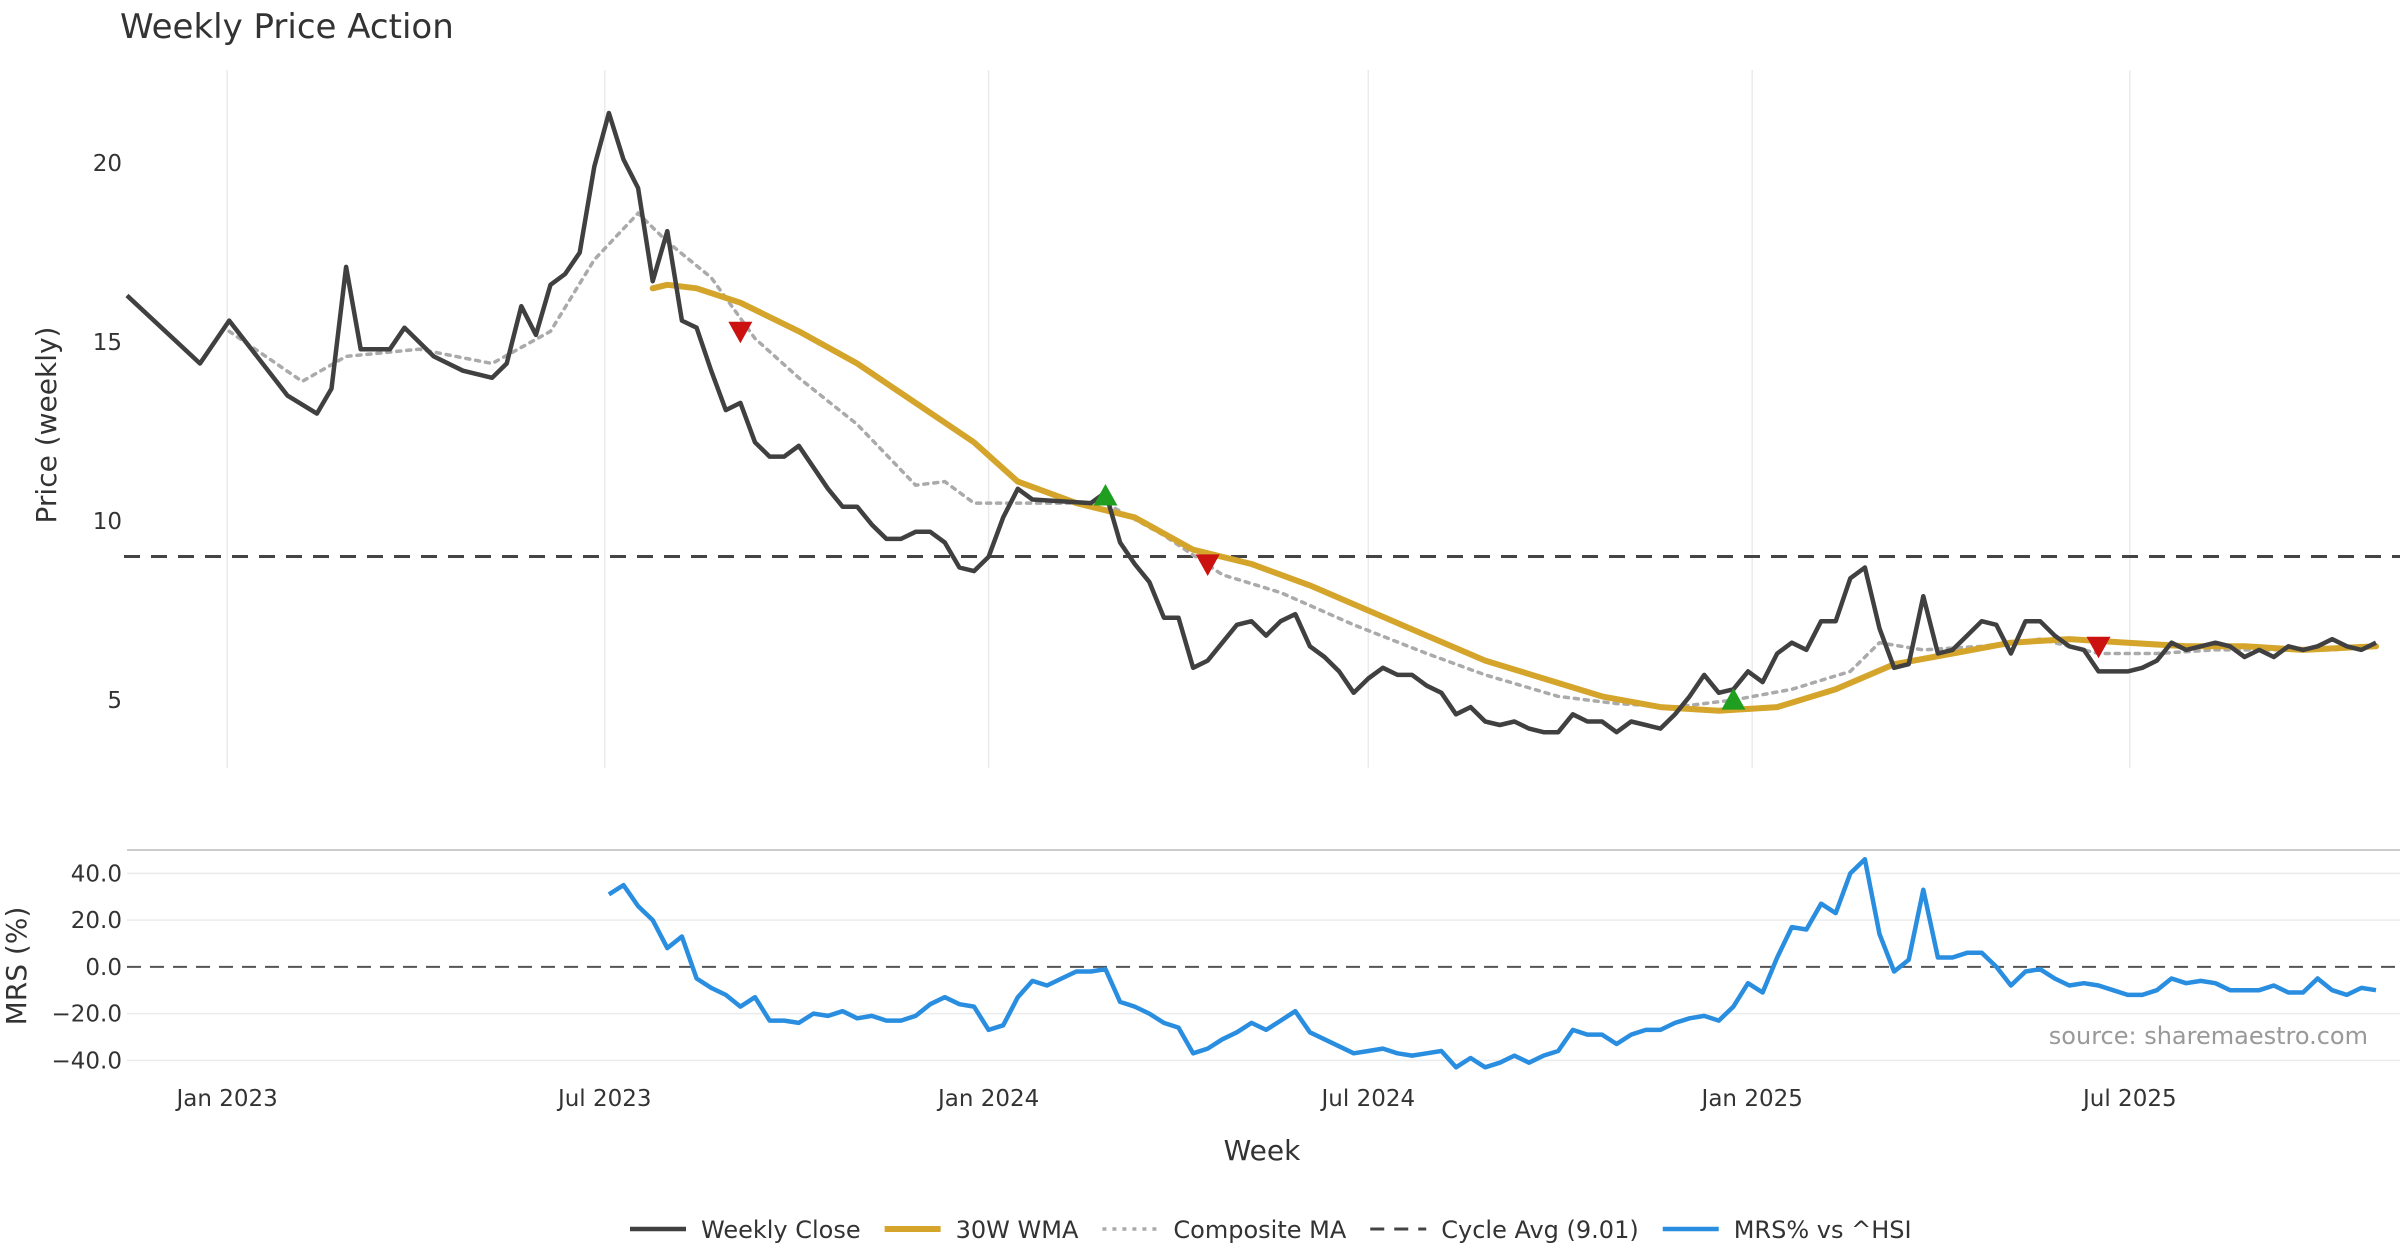  What do you see at coordinates (107, 522) in the screenshot?
I see `price-y-tick-1: 10` at bounding box center [107, 522].